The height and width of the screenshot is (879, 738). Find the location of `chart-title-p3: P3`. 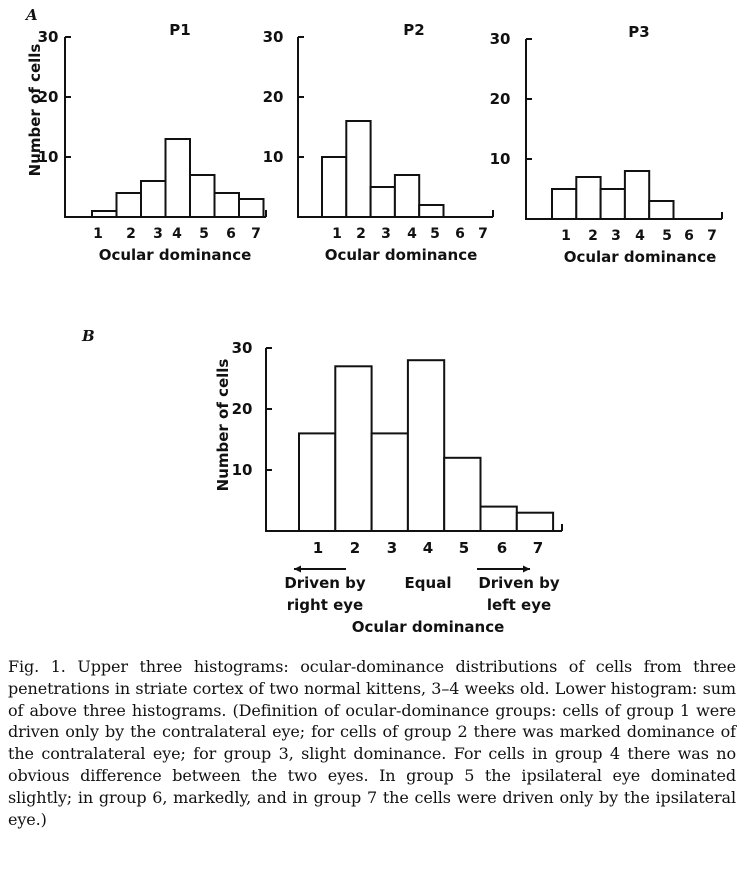

chart-title-p3: P3 is located at coordinates (638, 32).